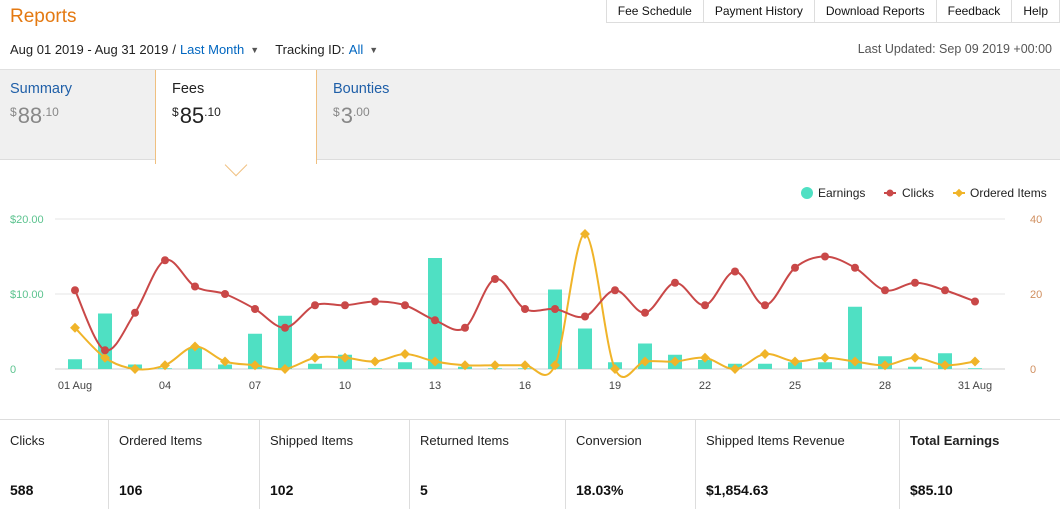 The height and width of the screenshot is (509, 1060). I want to click on amount-whole: 85, so click(192, 115).